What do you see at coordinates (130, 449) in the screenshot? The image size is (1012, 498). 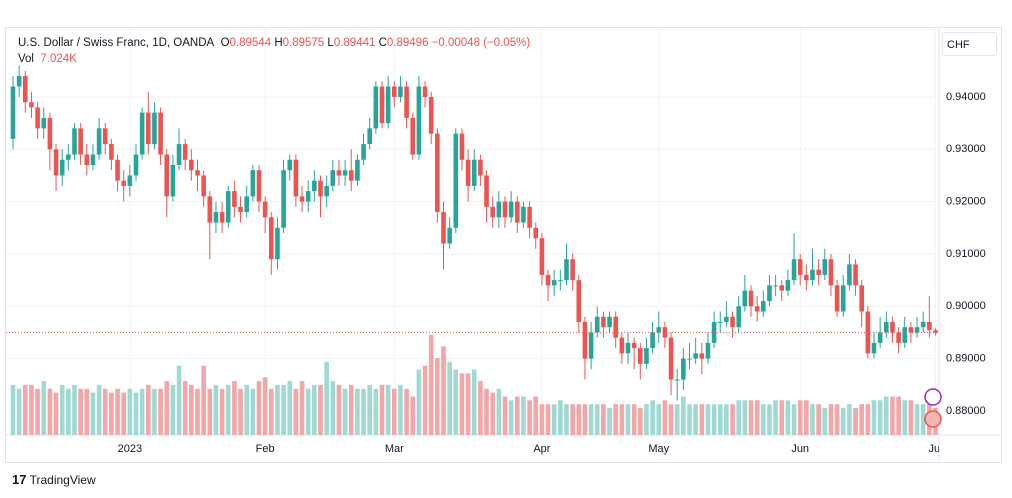 I see `x-tick-label: 2023` at bounding box center [130, 449].